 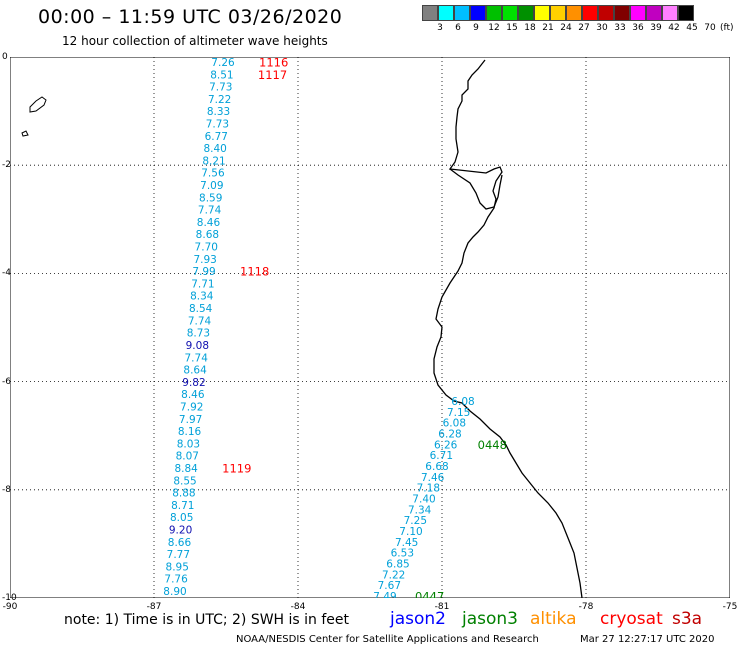 I want to click on track1-value: 7.70, so click(x=206, y=248).